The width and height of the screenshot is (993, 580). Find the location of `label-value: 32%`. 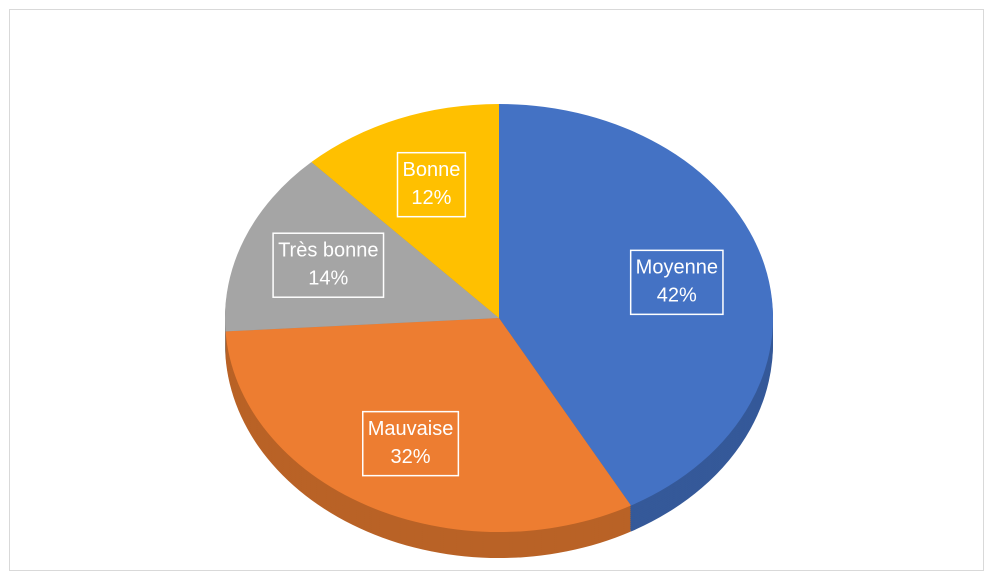

label-value: 32% is located at coordinates (411, 457).